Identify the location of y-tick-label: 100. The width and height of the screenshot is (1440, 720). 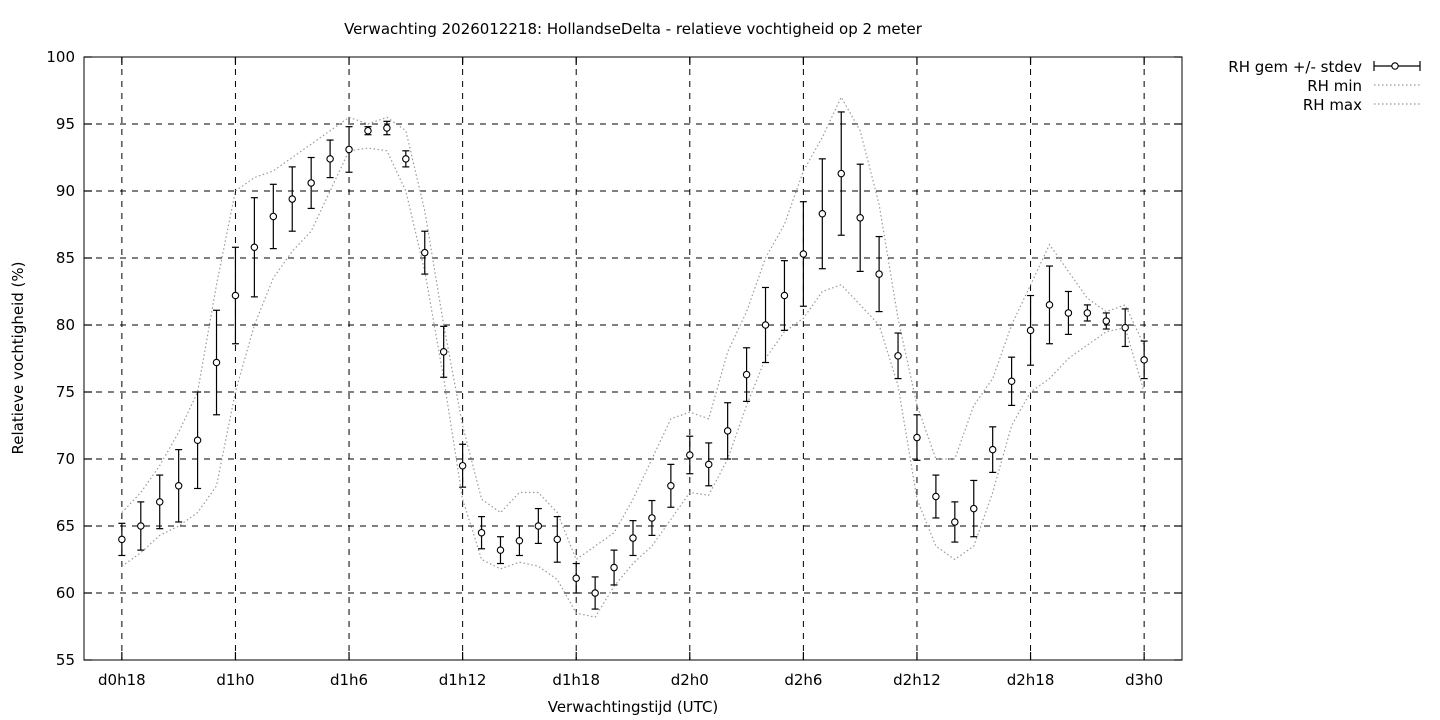
(60, 57).